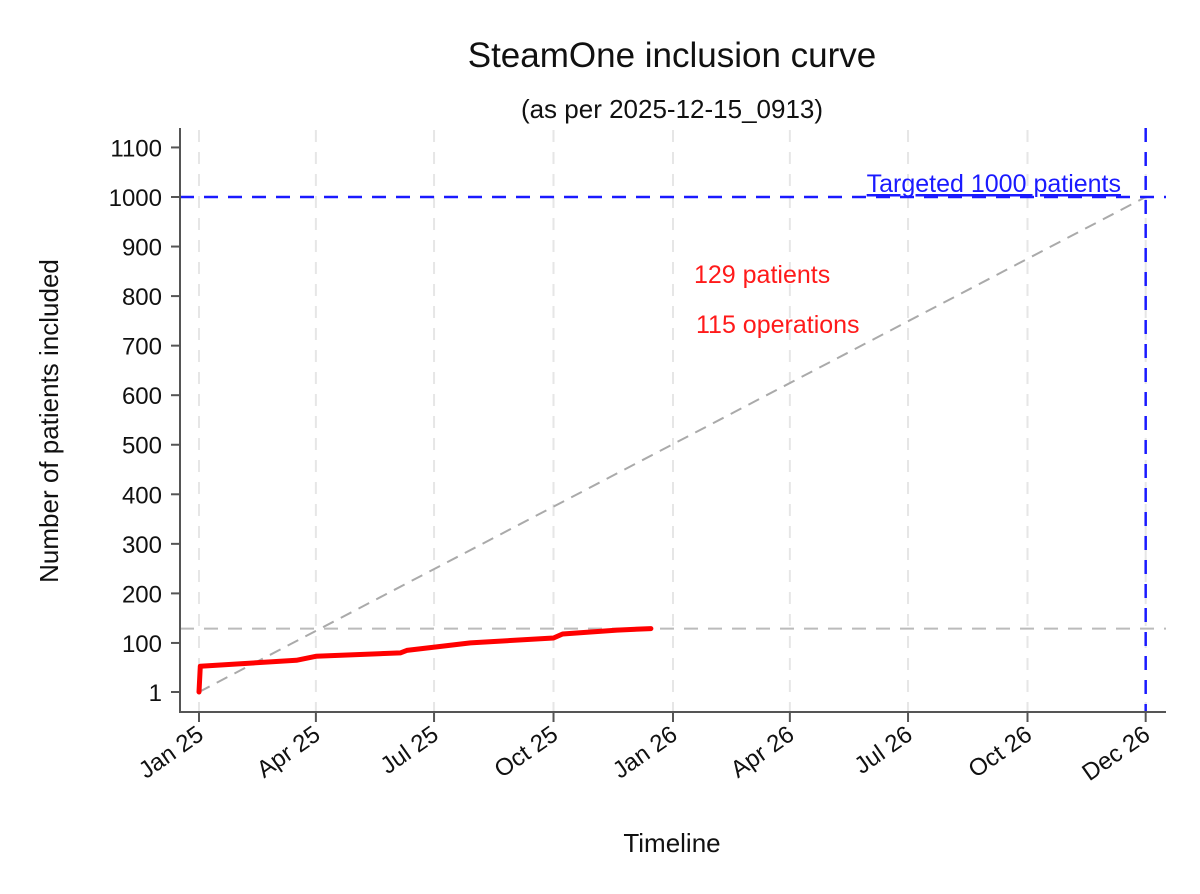 This screenshot has height=894, width=1200. Describe the element at coordinates (672, 55) in the screenshot. I see `chart-title: SteamOne inclusion curve` at that location.